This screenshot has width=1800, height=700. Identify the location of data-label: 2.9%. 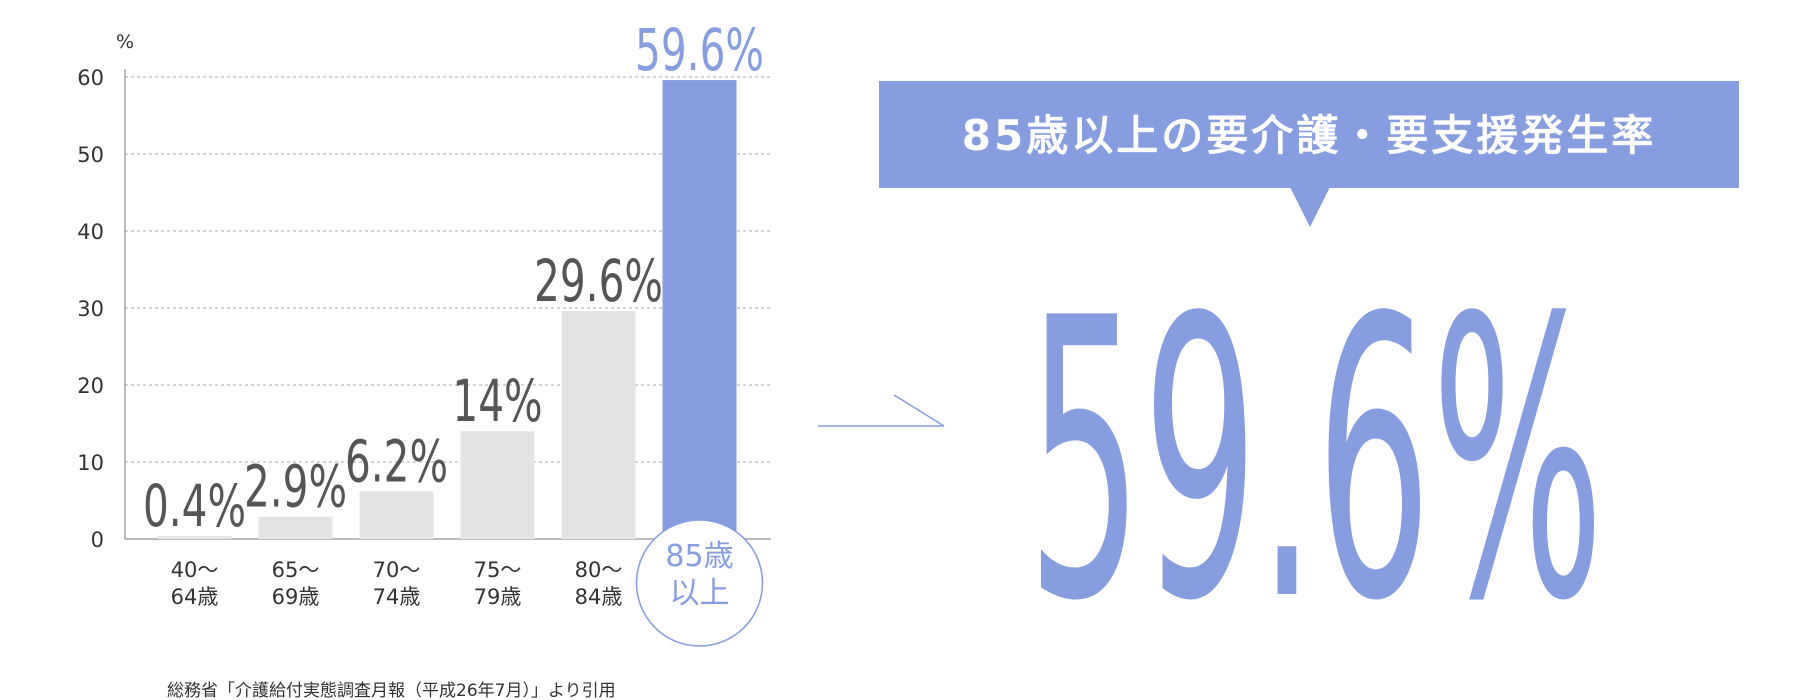
(295, 486).